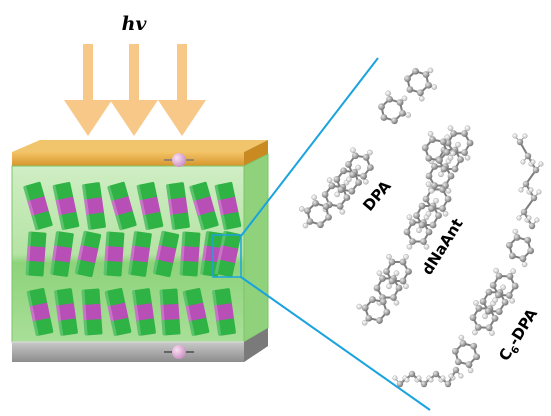  Describe the element at coordinates (368, 148) in the screenshot. I see `molecule-dpa` at that location.